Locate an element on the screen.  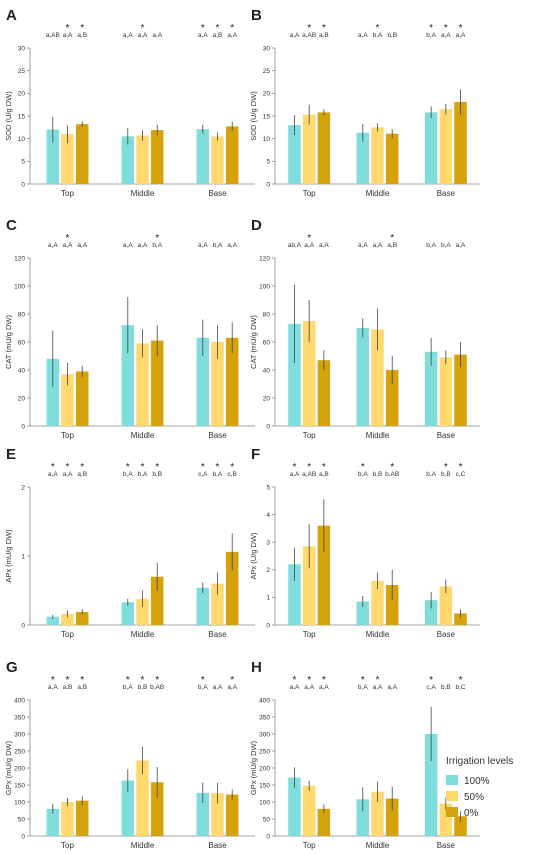
legend: Irrigation levels 100% 50% 0% is located at coordinates (479, 787).